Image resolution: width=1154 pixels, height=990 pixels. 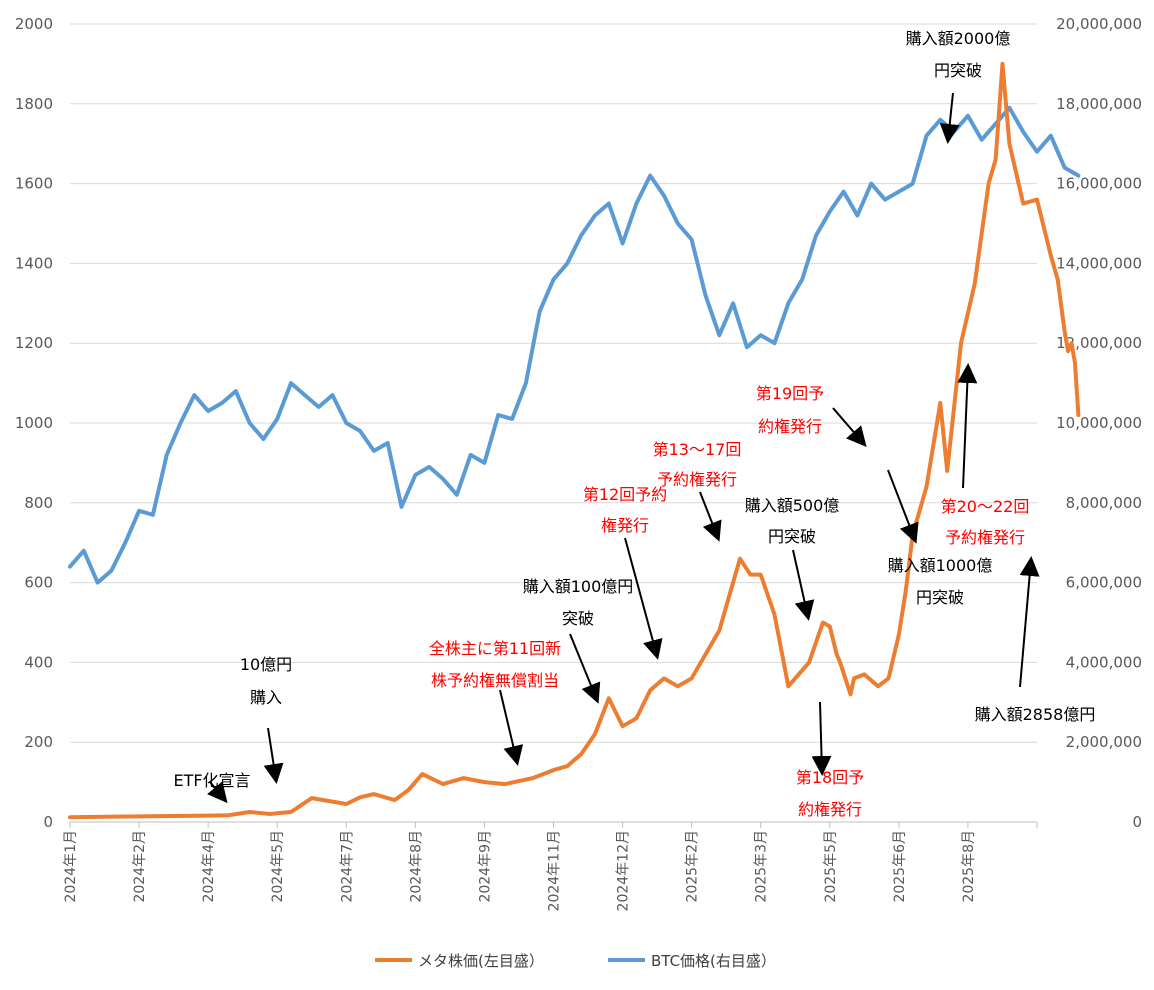 What do you see at coordinates (34, 343) in the screenshot?
I see `left-tick-label: 1200` at bounding box center [34, 343].